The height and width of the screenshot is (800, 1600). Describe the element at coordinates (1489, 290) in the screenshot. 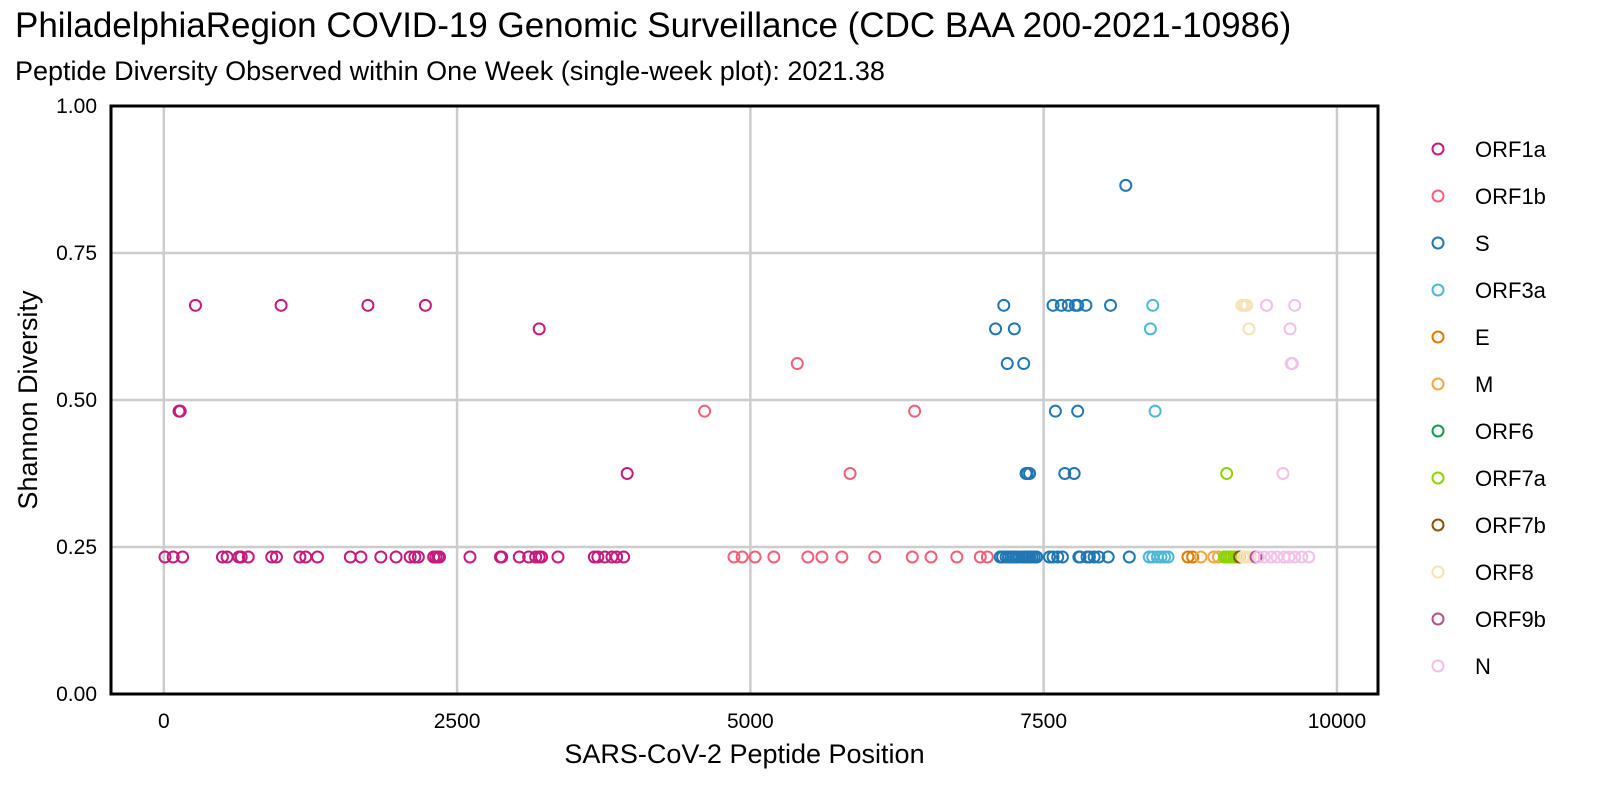

I see `legend-item-orf3a: ORF3a` at that location.